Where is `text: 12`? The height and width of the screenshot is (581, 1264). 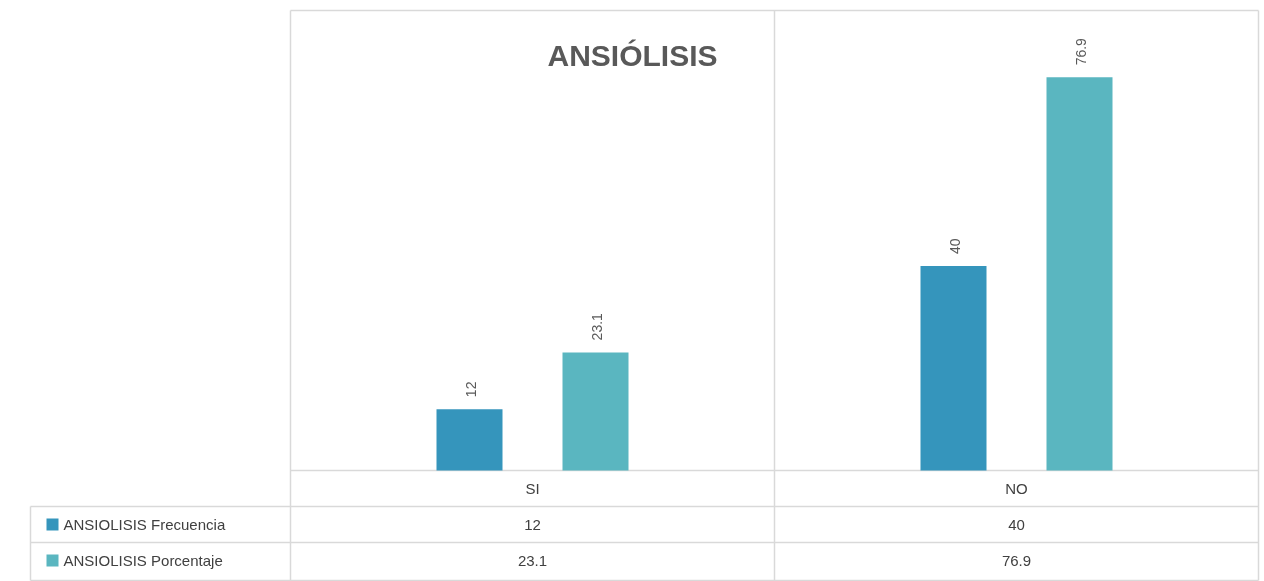
text: 12 is located at coordinates (470, 389).